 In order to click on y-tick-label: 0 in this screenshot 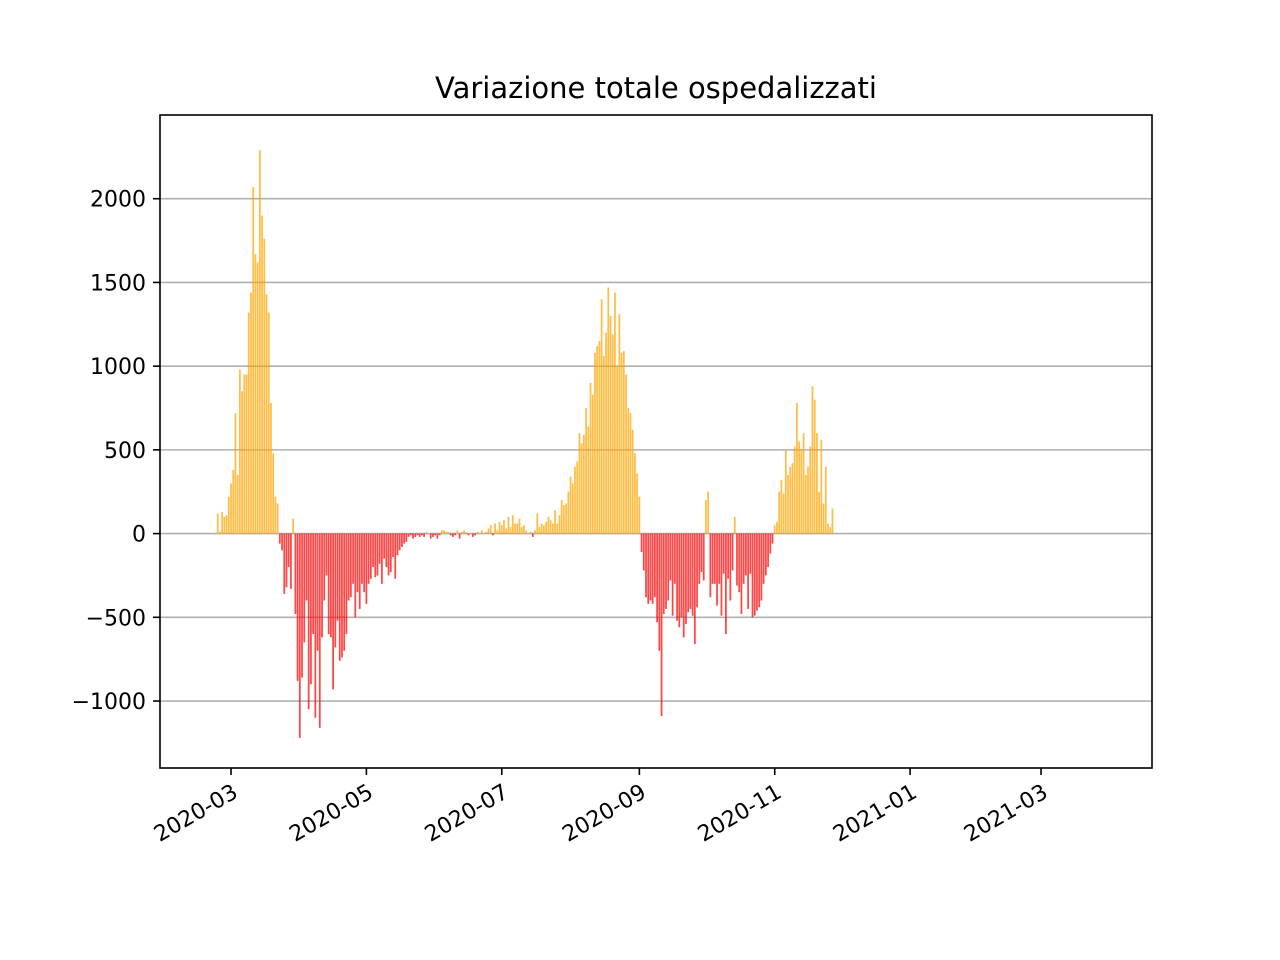, I will do `click(139, 535)`.